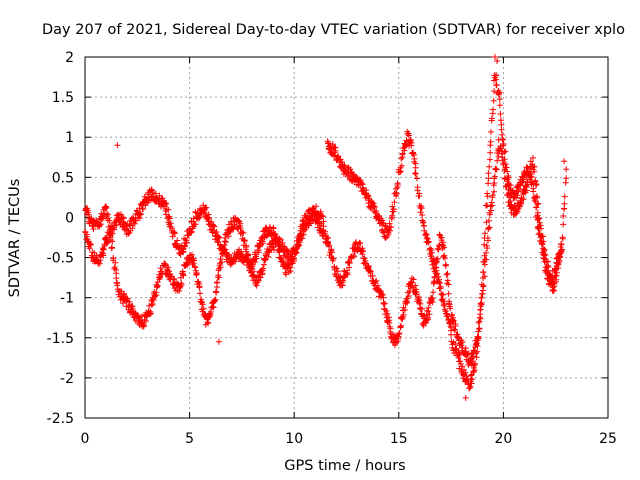  Describe the element at coordinates (60, 419) in the screenshot. I see `y-tick-label: -2.5` at that location.